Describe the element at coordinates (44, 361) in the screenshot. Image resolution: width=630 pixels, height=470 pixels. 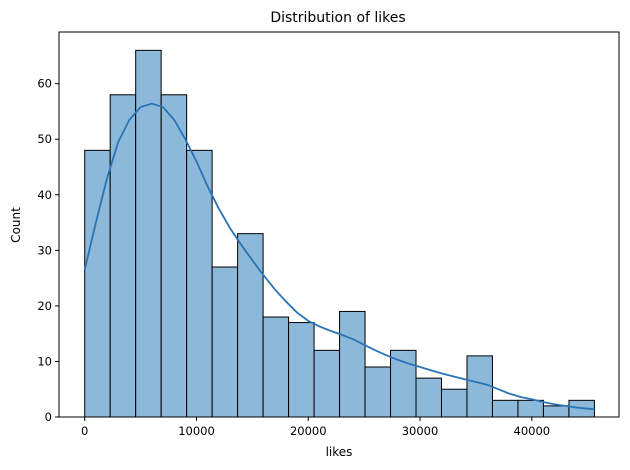
I see `y-tick-label: 10` at that location.